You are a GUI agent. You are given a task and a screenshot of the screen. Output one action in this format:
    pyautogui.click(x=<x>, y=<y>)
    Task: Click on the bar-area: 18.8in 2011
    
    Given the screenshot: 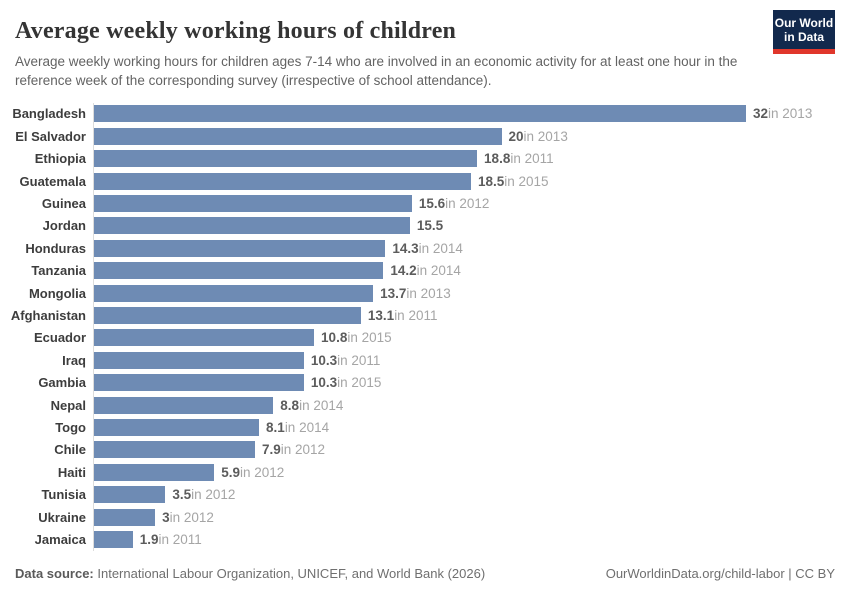 What is the action you would take?
    pyautogui.click(x=471, y=158)
    